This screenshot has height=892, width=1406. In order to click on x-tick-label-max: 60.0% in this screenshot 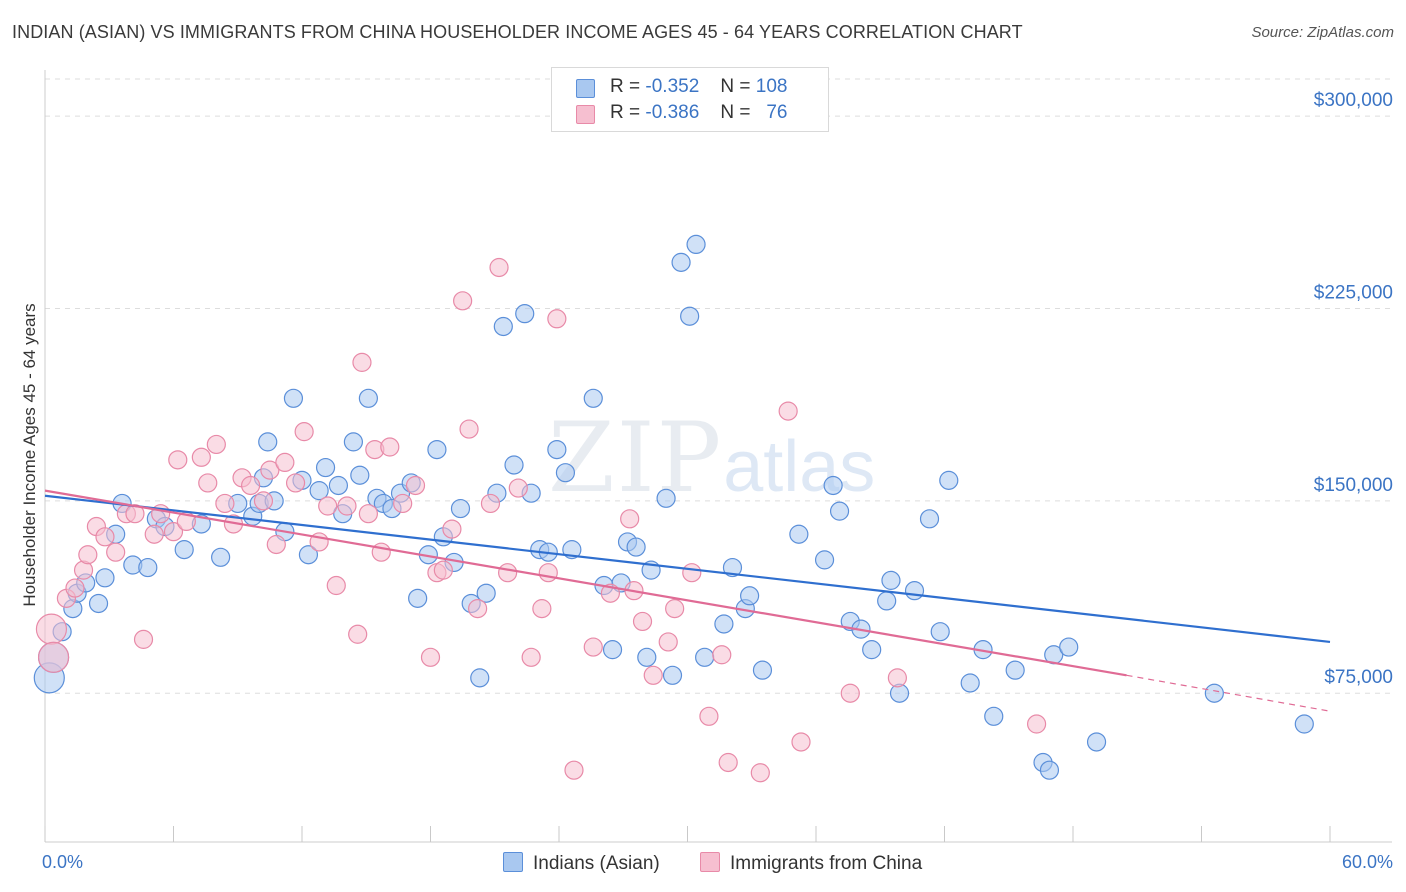, I will do `click(1367, 862)`.